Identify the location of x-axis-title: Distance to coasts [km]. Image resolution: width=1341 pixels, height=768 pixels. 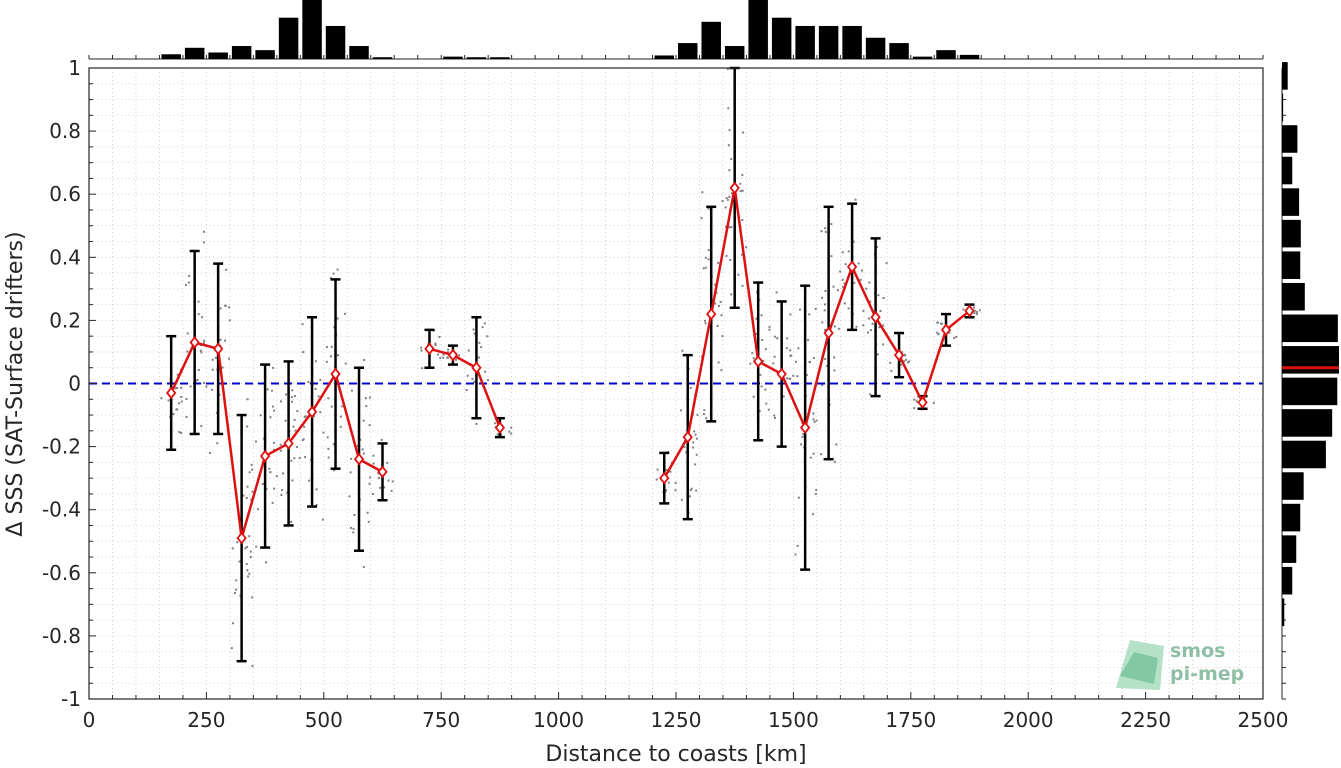
(675, 754).